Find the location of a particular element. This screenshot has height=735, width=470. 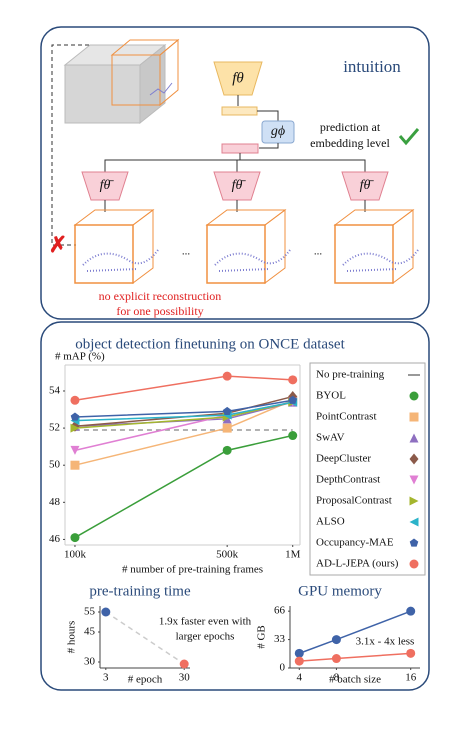

encoder is located at coordinates (238, 78).